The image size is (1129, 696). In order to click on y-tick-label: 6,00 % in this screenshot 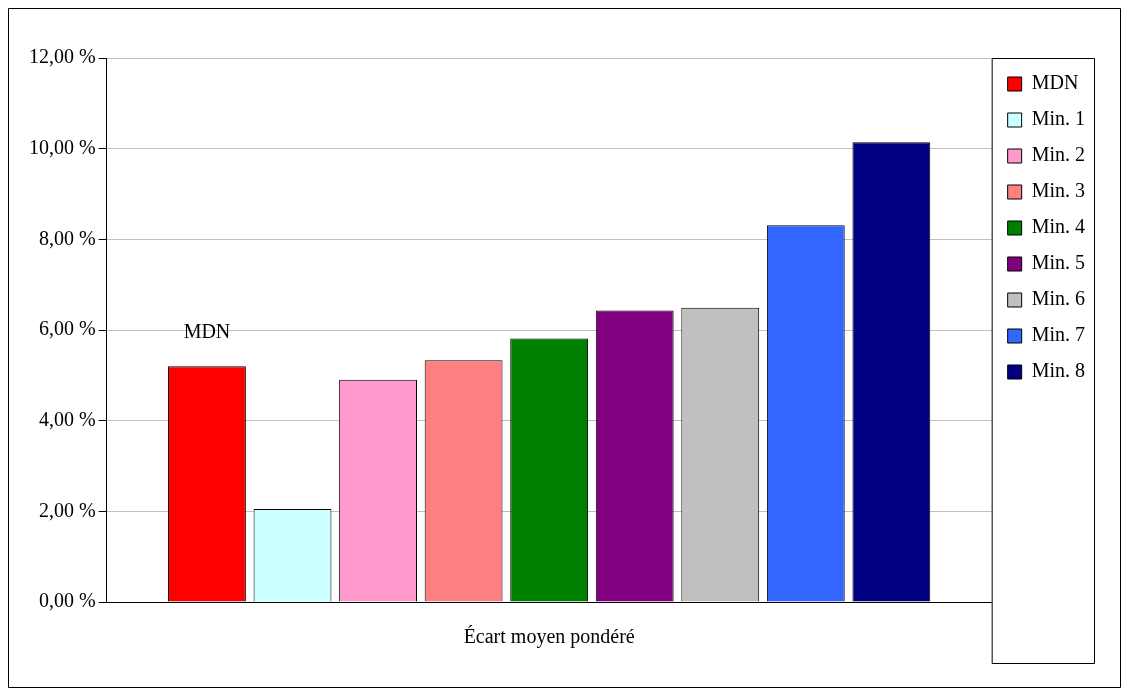, I will do `click(67, 328)`.